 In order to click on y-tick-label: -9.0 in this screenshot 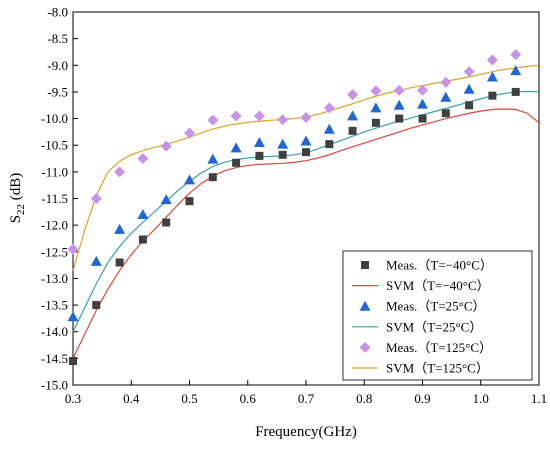, I will do `click(57, 65)`.